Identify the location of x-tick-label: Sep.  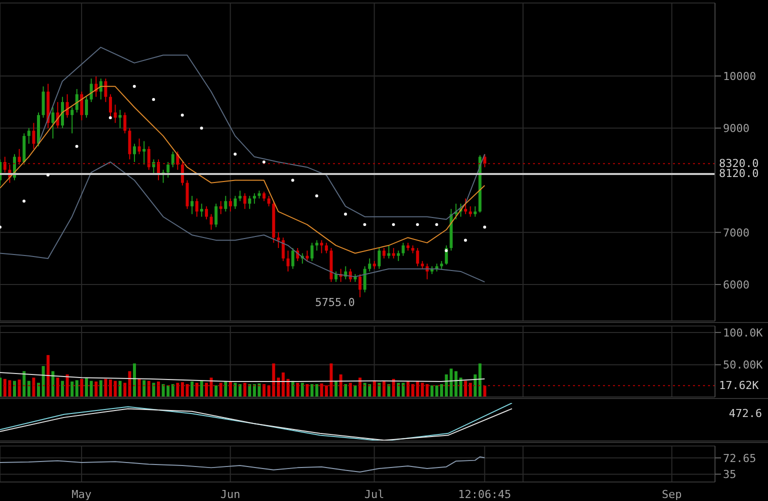
(672, 494).